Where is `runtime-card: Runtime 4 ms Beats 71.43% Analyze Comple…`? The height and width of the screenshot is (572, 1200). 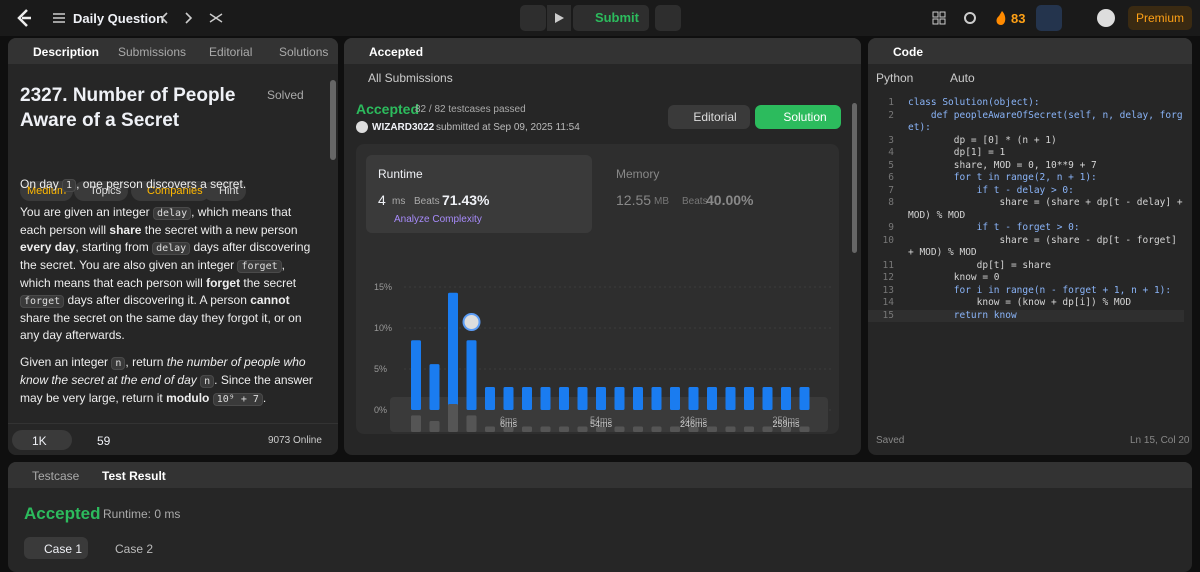
runtime-card: Runtime 4 ms Beats 71.43% Analyze Comple… is located at coordinates (479, 194).